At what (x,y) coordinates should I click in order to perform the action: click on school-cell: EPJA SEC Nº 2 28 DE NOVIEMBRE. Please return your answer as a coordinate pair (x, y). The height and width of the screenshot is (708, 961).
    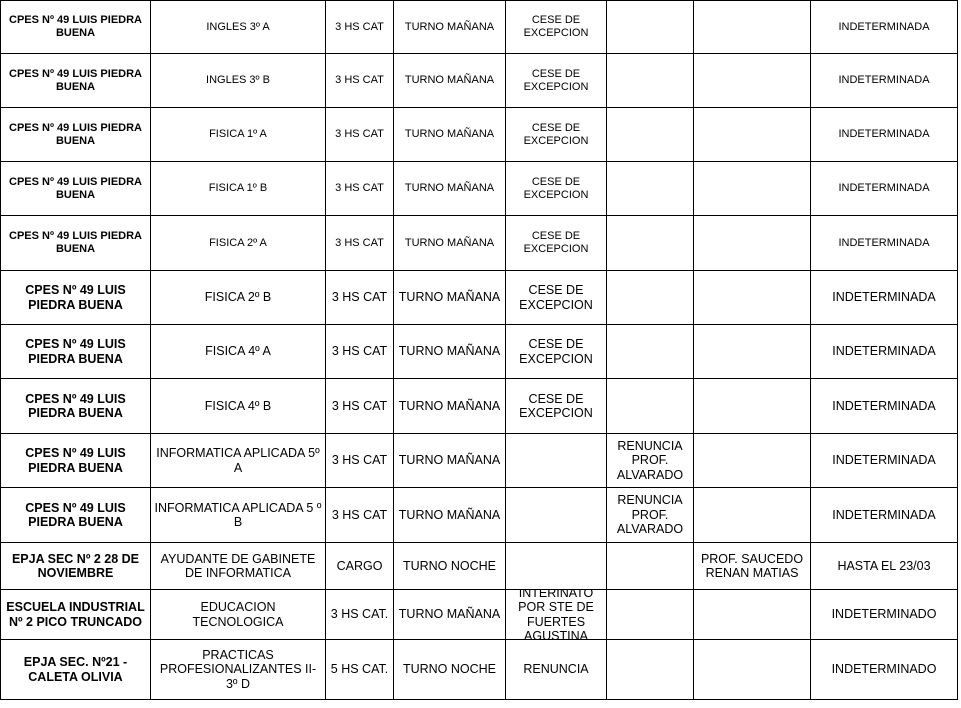
    Looking at the image, I should click on (75, 566).